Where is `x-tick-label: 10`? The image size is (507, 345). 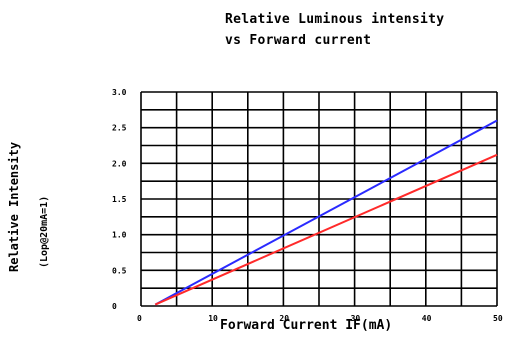 x-tick-label: 10 is located at coordinates (213, 318).